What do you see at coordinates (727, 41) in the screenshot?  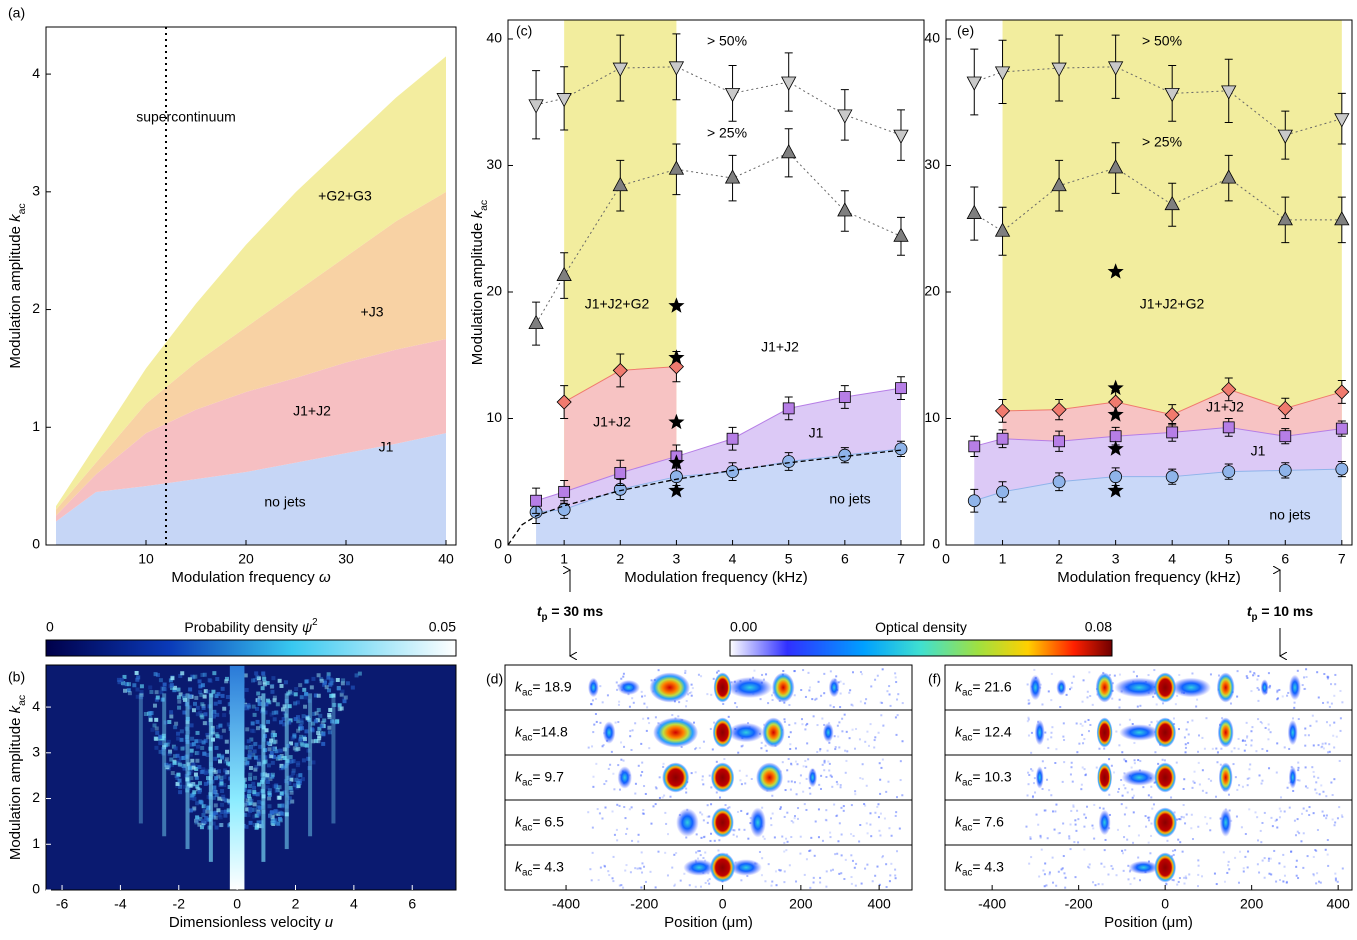 I see `region-label: > 50%` at bounding box center [727, 41].